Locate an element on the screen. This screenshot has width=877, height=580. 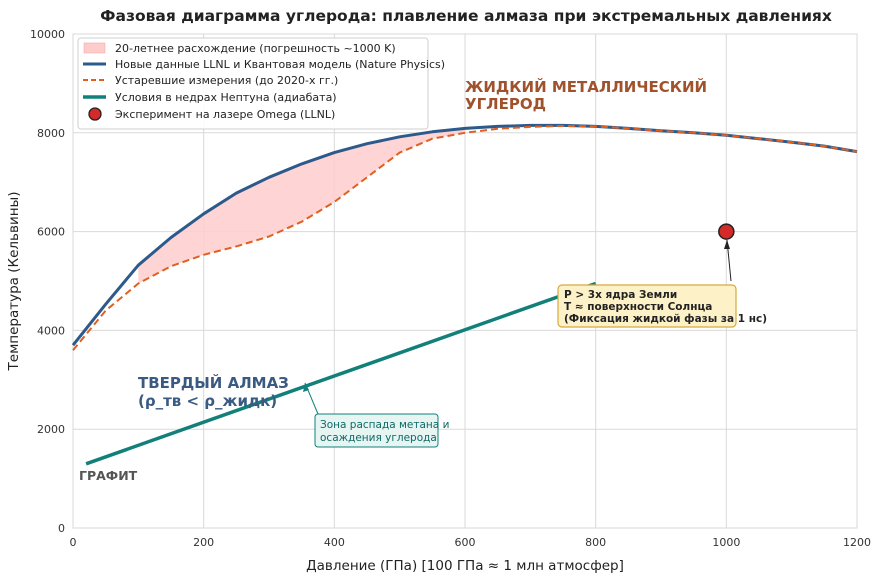
liquid-label-line-1: ЖИДКИЙ МЕТАЛЛИЧЕСКИЙ is located at coordinates (586, 86).